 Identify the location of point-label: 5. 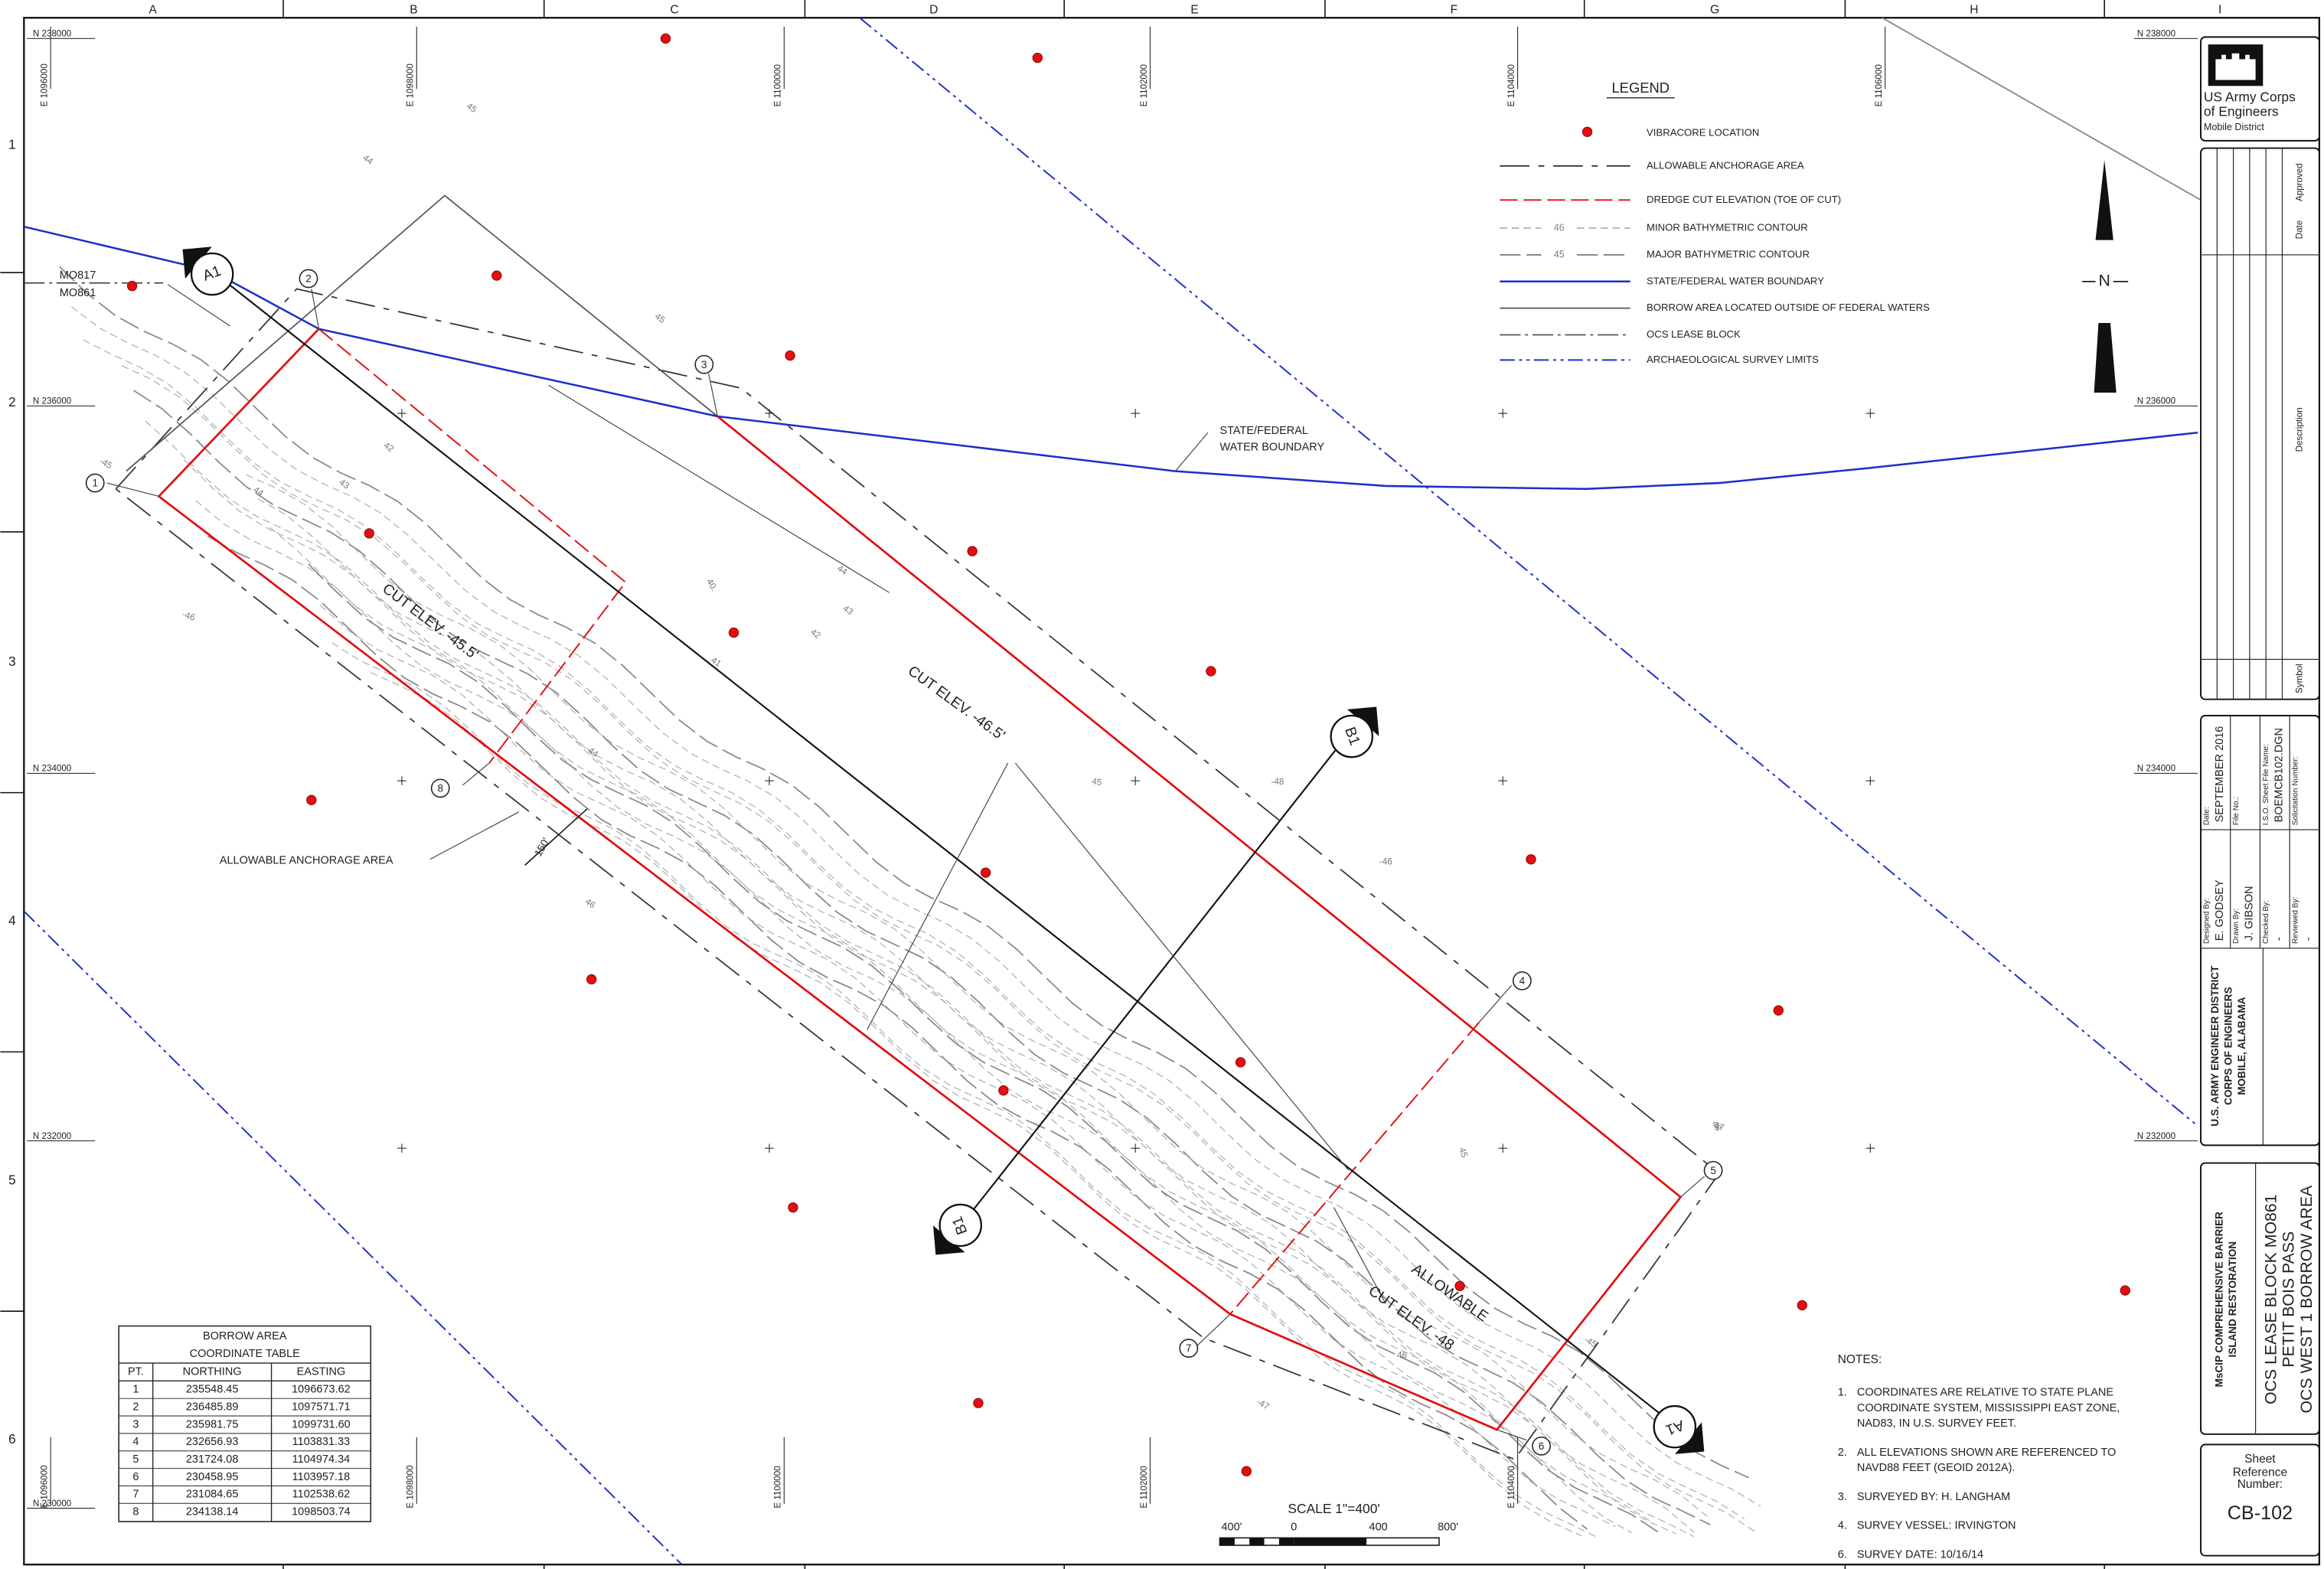
(1713, 1170).